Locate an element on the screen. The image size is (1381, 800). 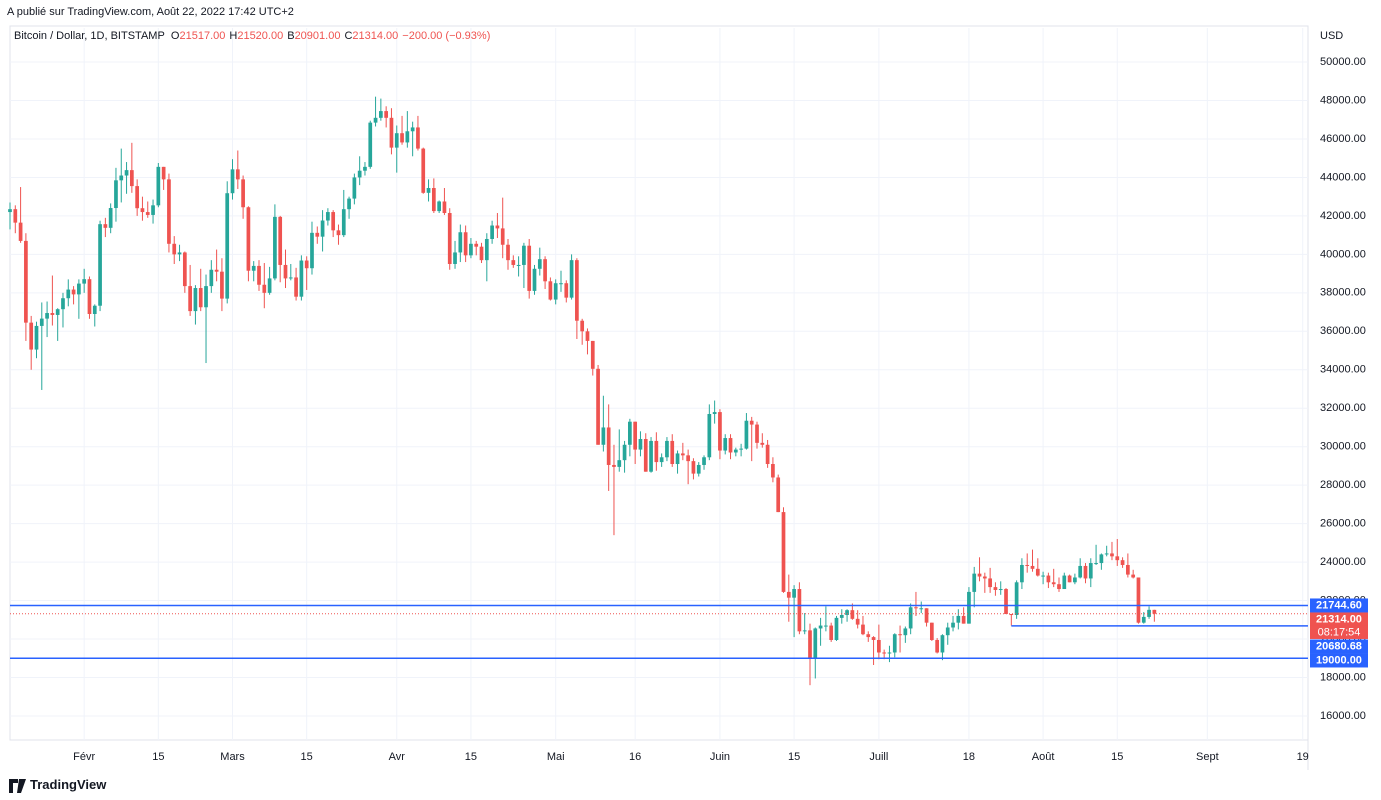
brand-logo is located at coordinates (17, 786).